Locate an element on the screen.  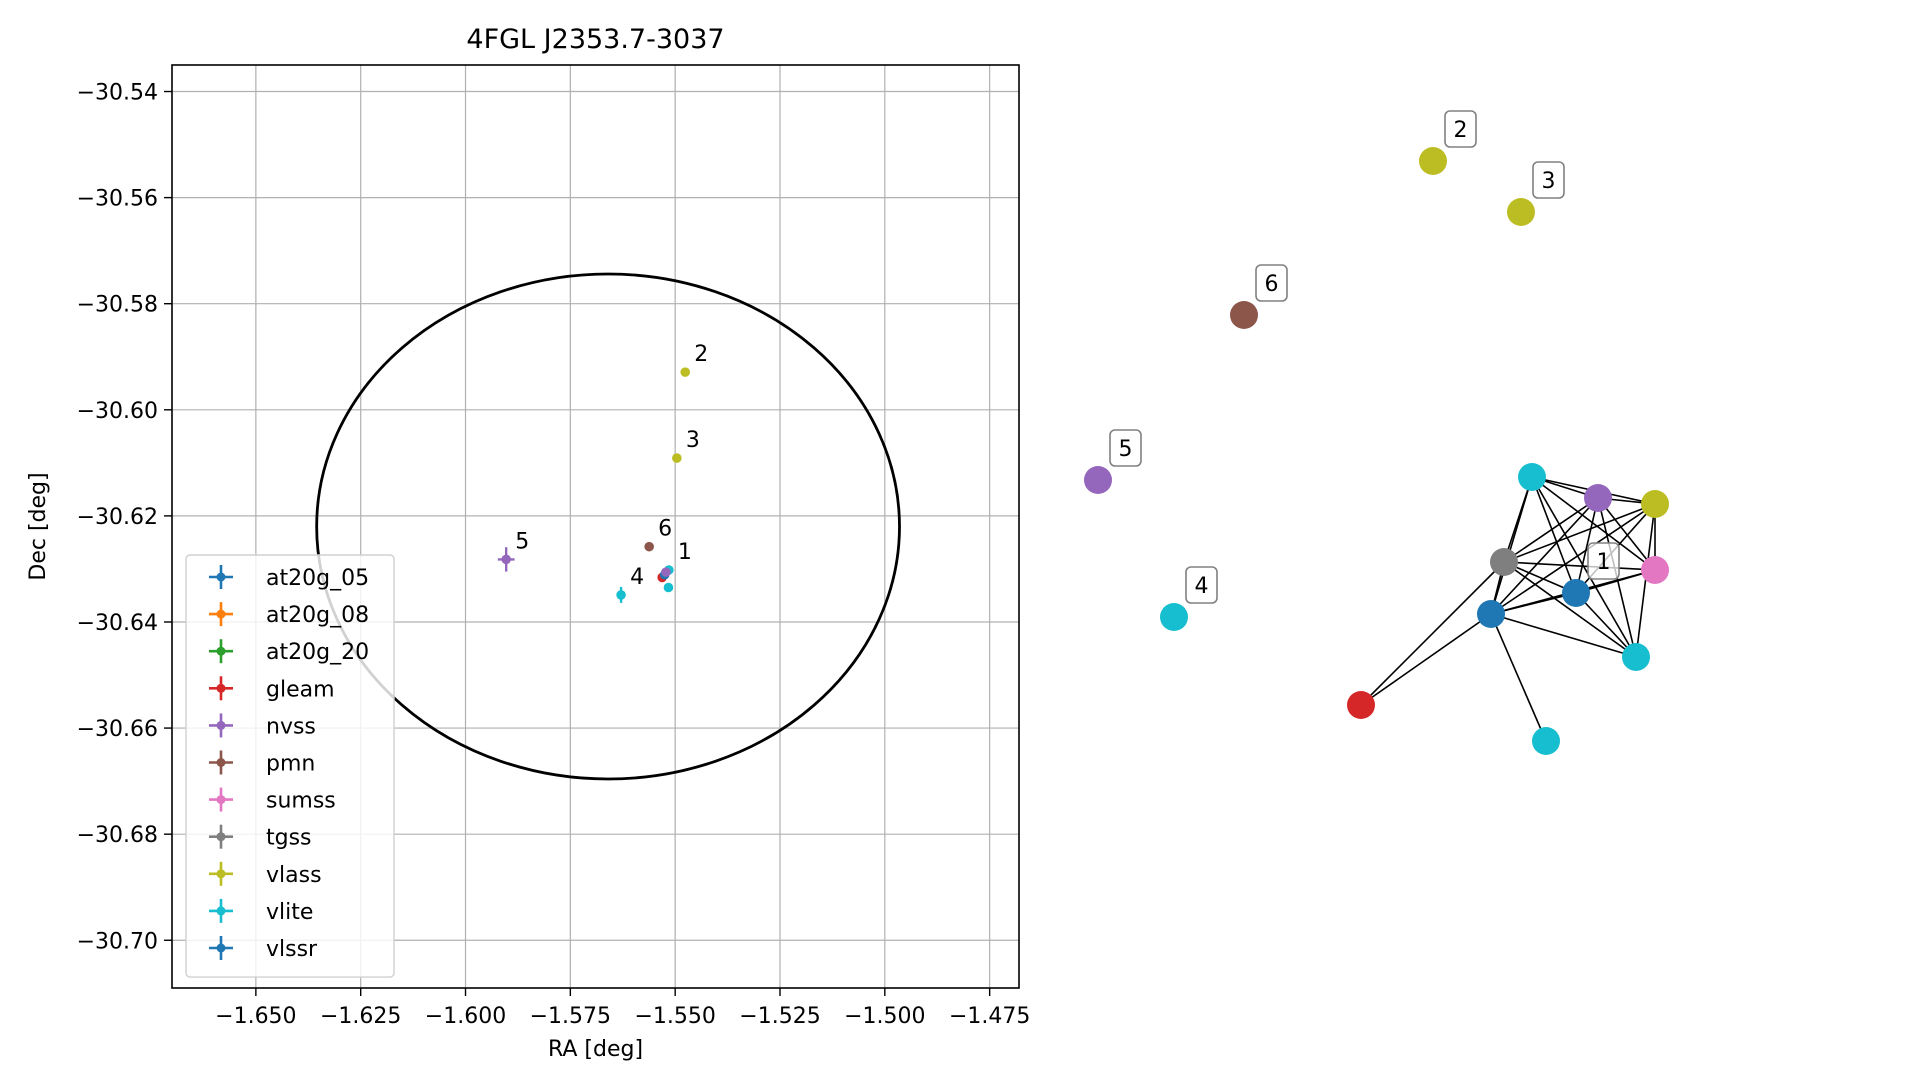
legend-label: vlite is located at coordinates (289, 912).